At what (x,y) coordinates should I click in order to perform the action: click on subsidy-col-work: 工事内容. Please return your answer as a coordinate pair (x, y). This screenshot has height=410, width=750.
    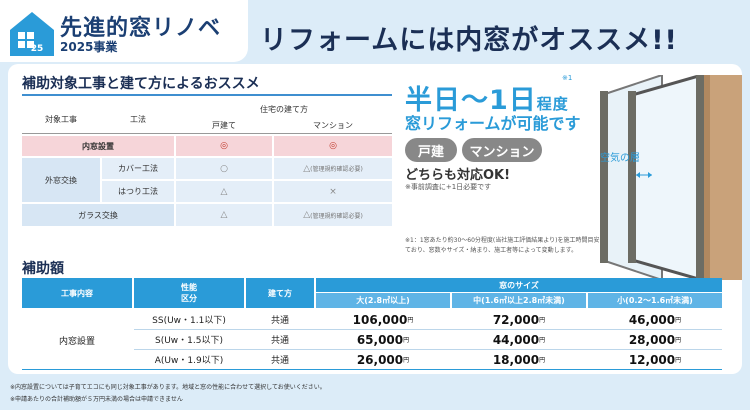
    Looking at the image, I should click on (77, 293).